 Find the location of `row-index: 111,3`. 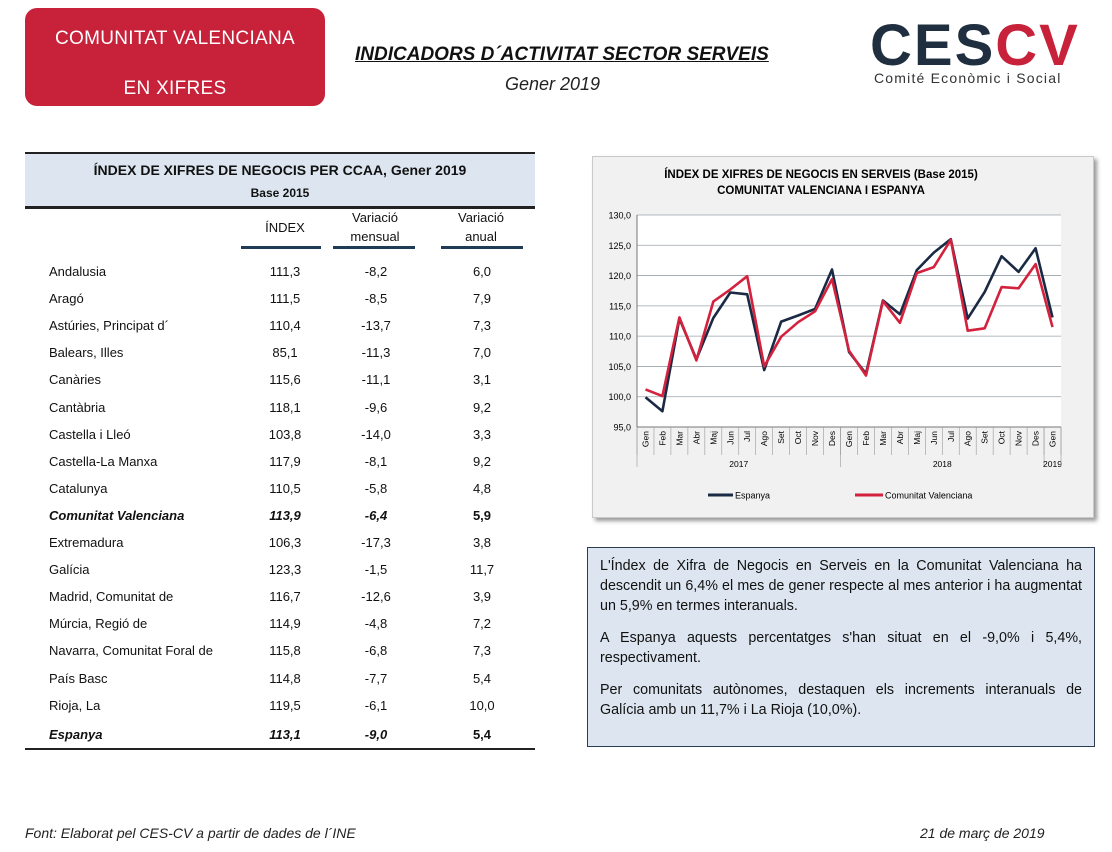

row-index: 111,3 is located at coordinates (285, 271).